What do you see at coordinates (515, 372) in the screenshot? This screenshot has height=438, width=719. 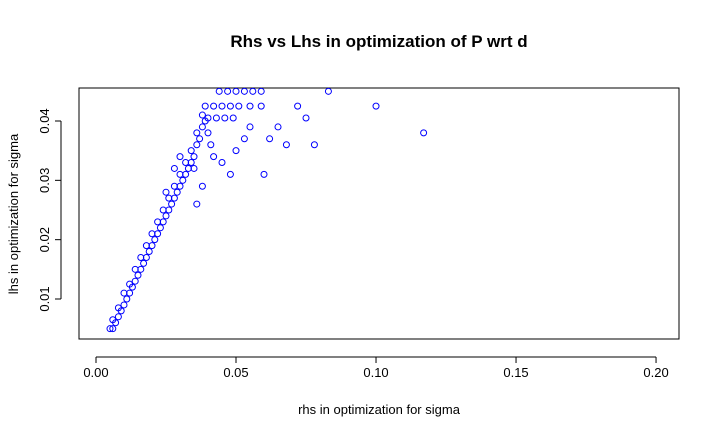 I see `x-tick-label: 0.15` at bounding box center [515, 372].